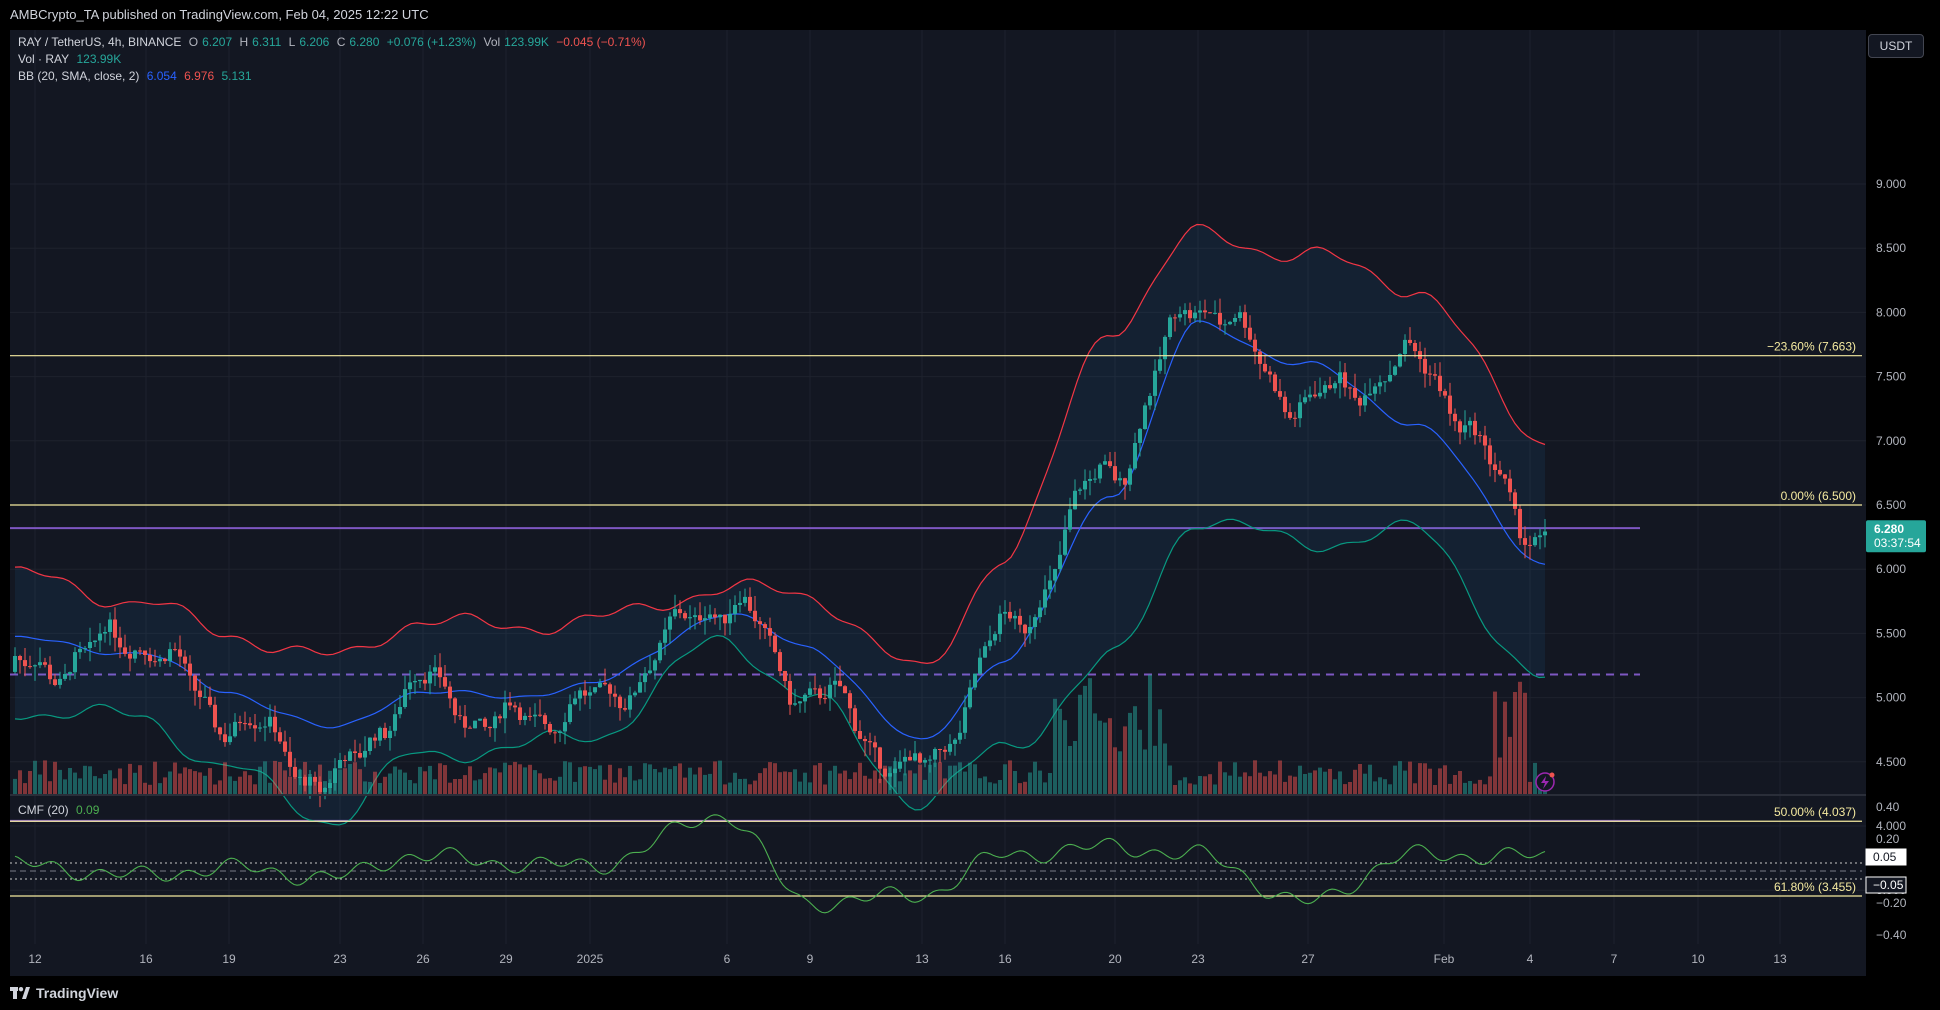 The image size is (1940, 1010). Describe the element at coordinates (44, 59) in the screenshot. I see `volume-indicator-name: Vol · RAY` at that location.